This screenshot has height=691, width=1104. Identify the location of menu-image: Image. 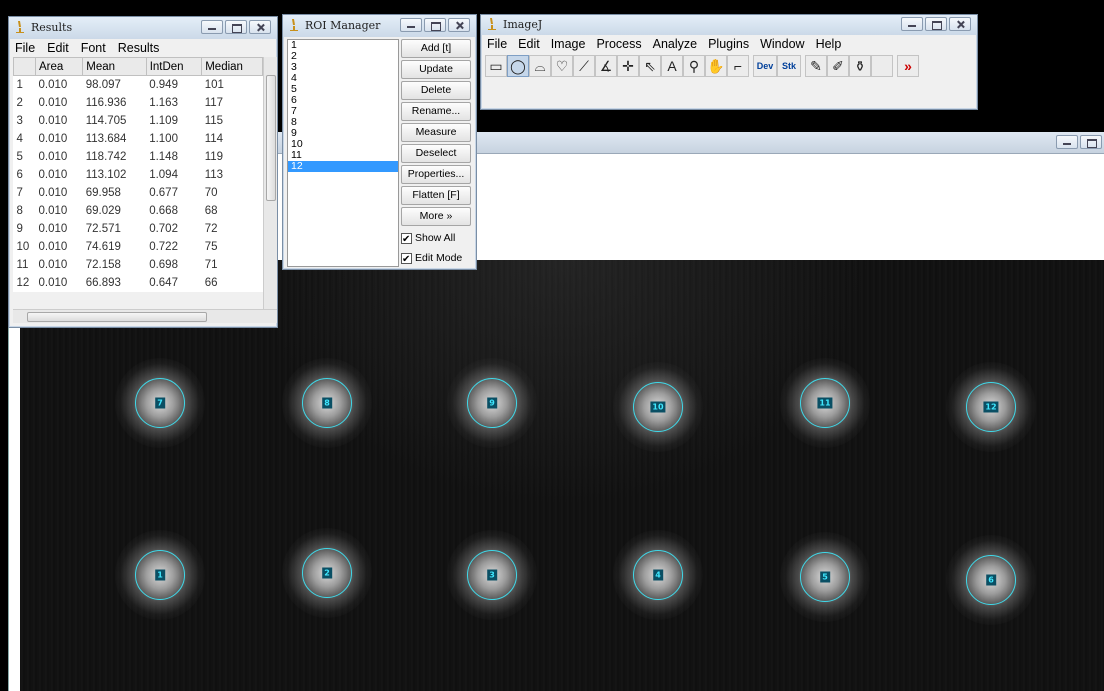
(568, 44).